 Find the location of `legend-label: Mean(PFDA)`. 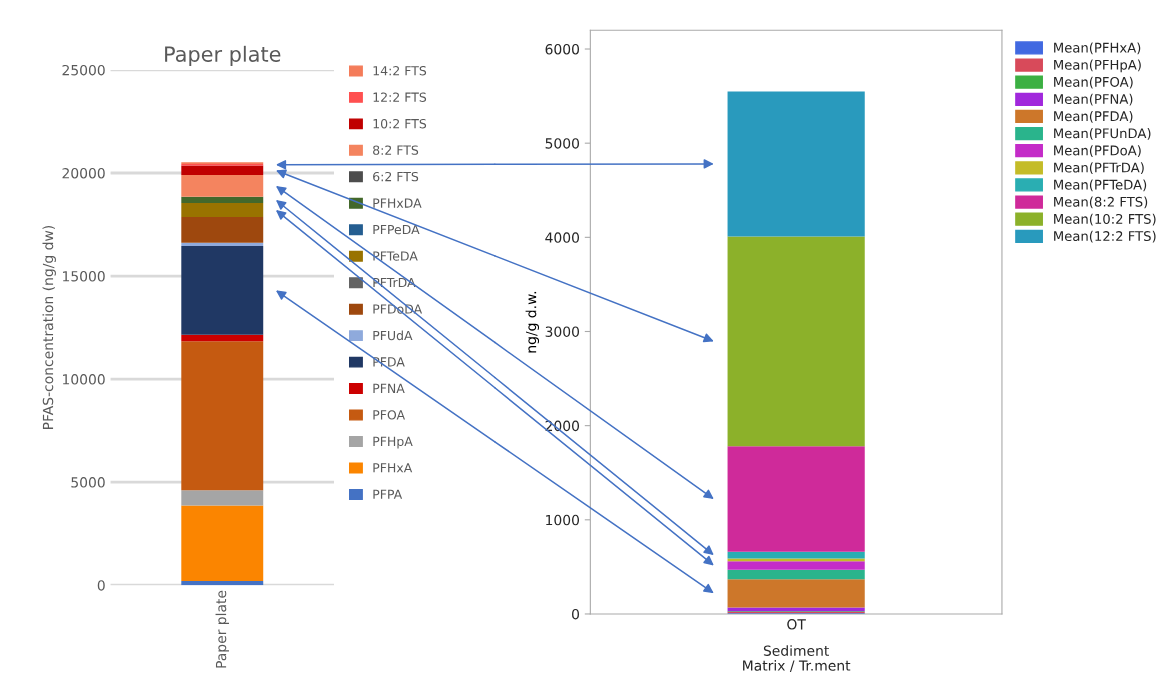

legend-label: Mean(PFDA) is located at coordinates (1093, 116).